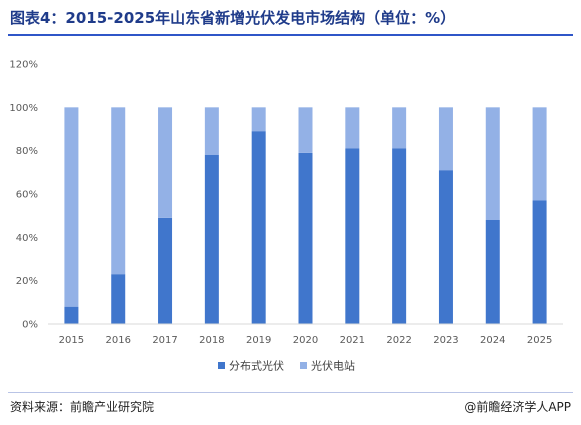 The height and width of the screenshot is (425, 581). Describe the element at coordinates (23, 65) in the screenshot. I see `y-tick-label: 120%` at that location.